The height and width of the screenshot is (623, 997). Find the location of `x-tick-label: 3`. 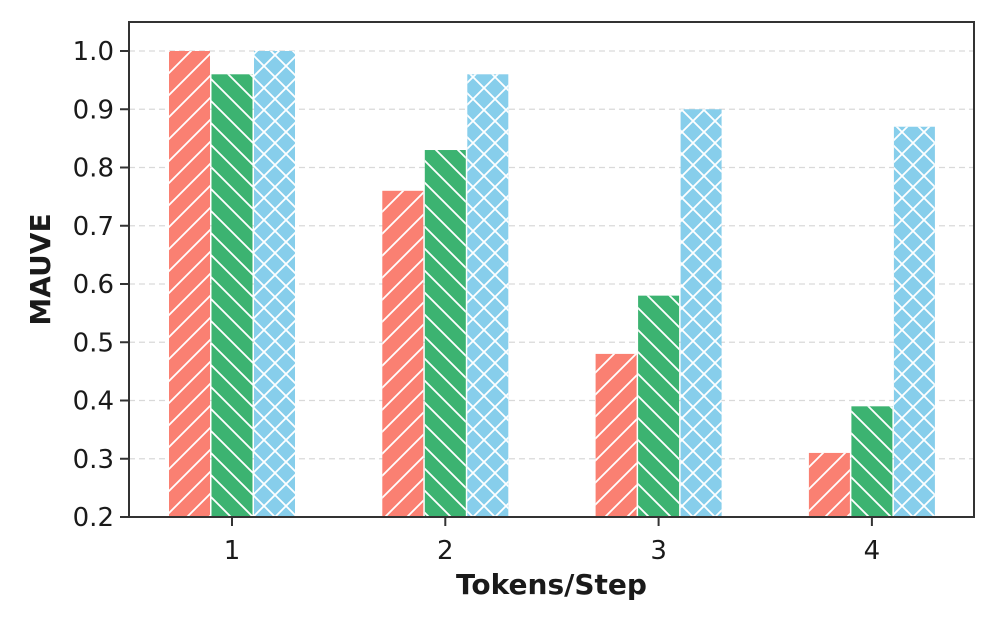

x-tick-label: 3 is located at coordinates (658, 551).